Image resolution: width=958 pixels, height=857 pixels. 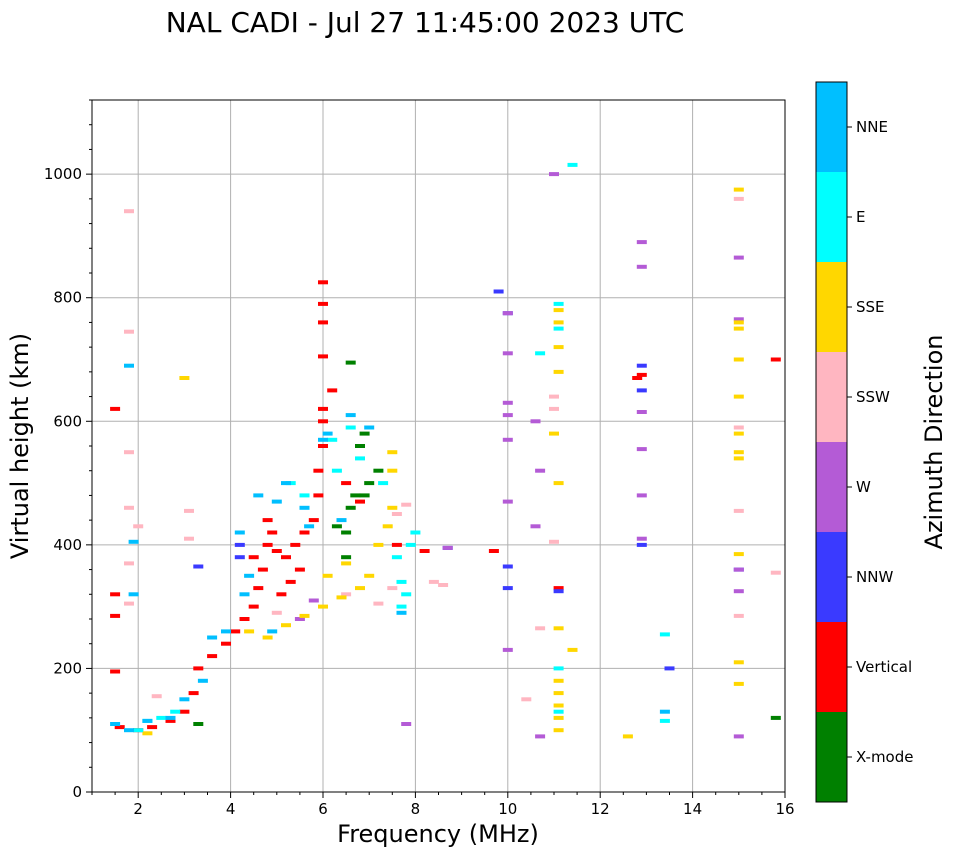 What do you see at coordinates (864, 442) in the screenshot?
I see `colorbar: X-mode Vertical NNW W SSW SSE E NNE` at bounding box center [864, 442].